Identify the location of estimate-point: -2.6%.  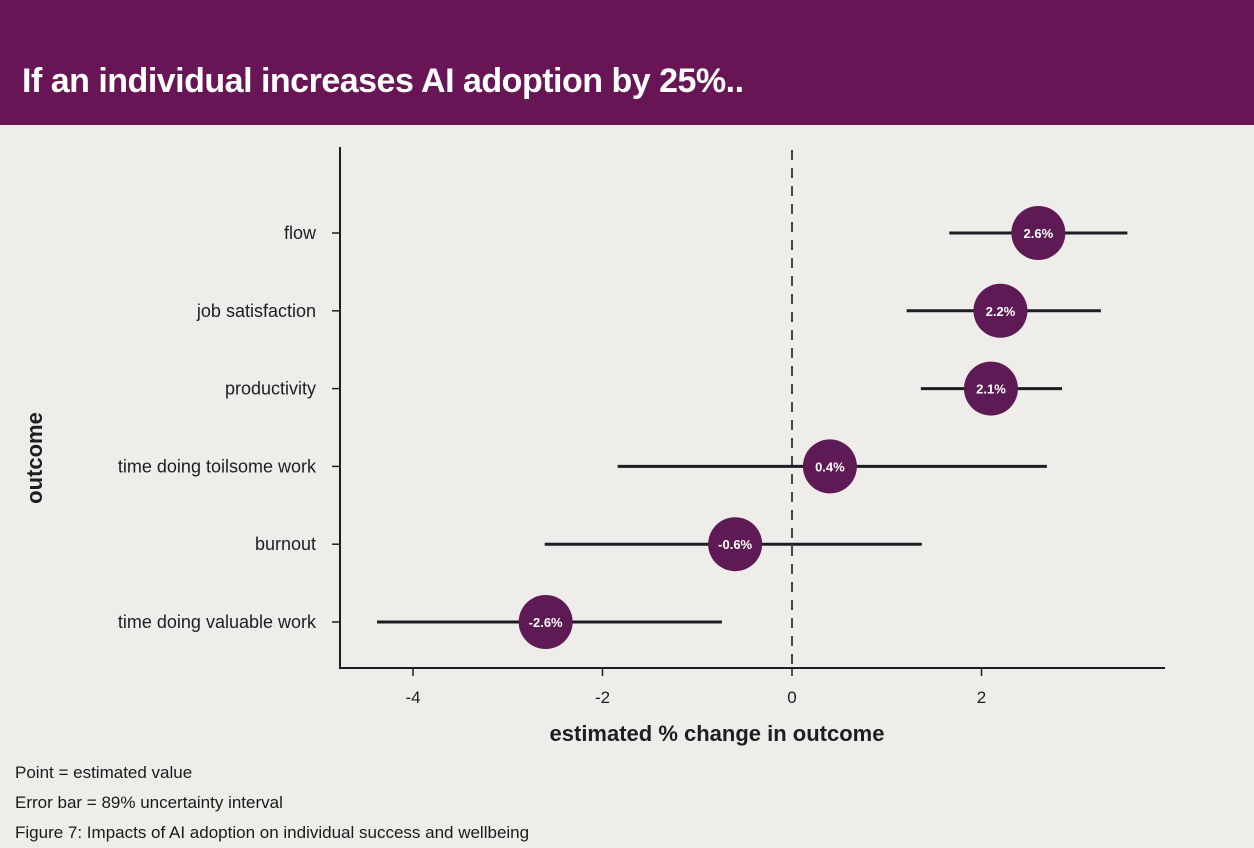
(545, 622).